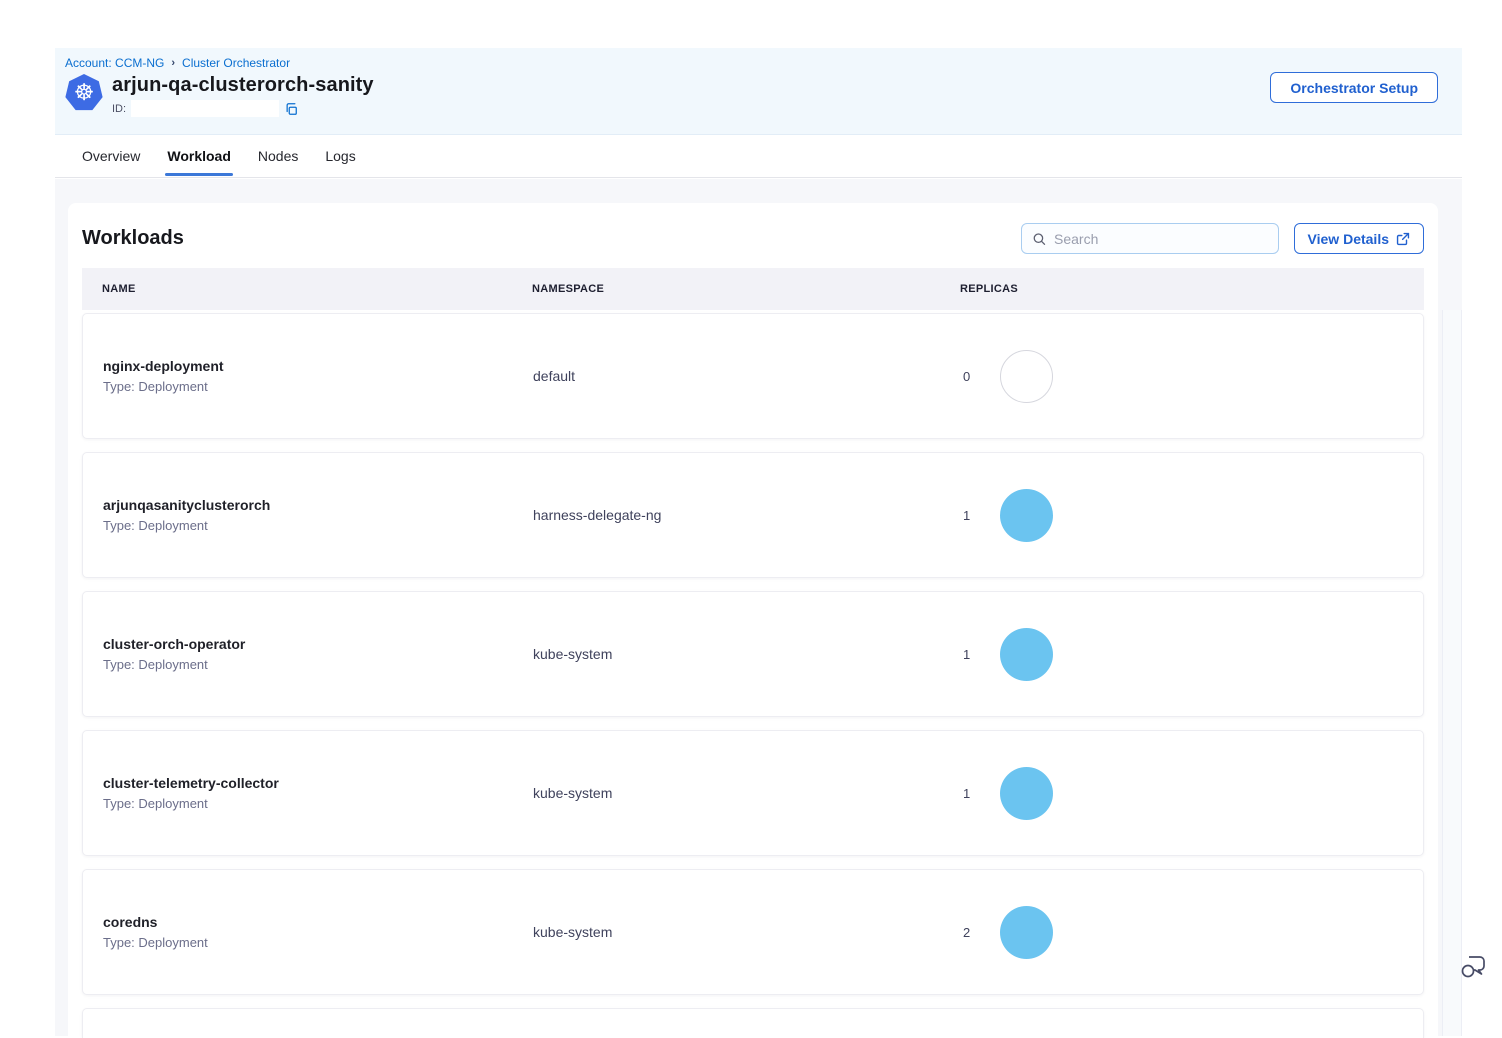  I want to click on copy-id-button, so click(291, 109).